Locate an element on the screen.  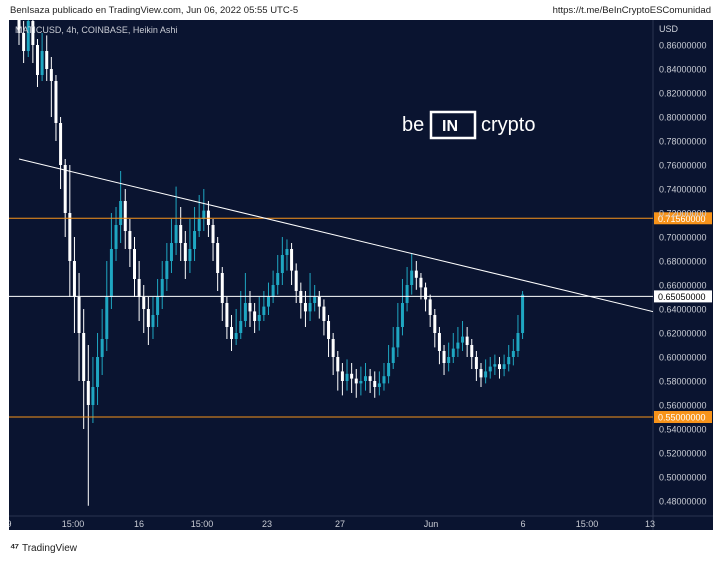
x-tick-label: Jun is located at coordinates (431, 524).